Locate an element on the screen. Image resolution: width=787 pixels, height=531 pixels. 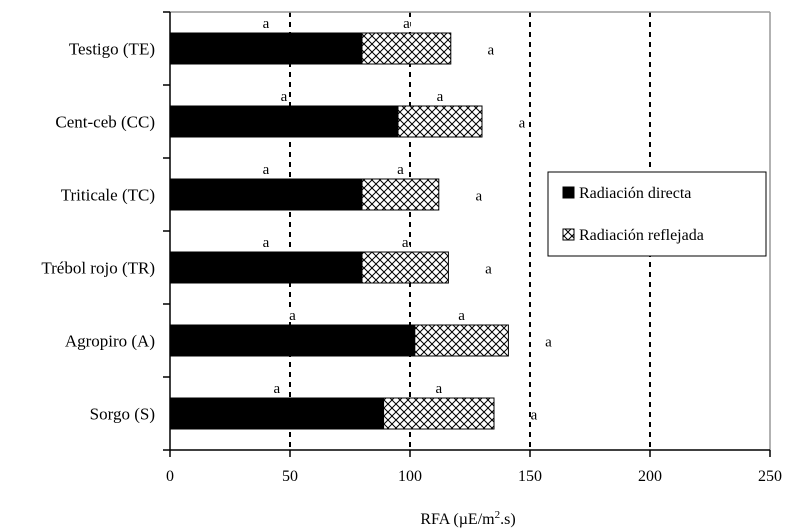
sig-reflejada-3: a is located at coordinates (405, 243).